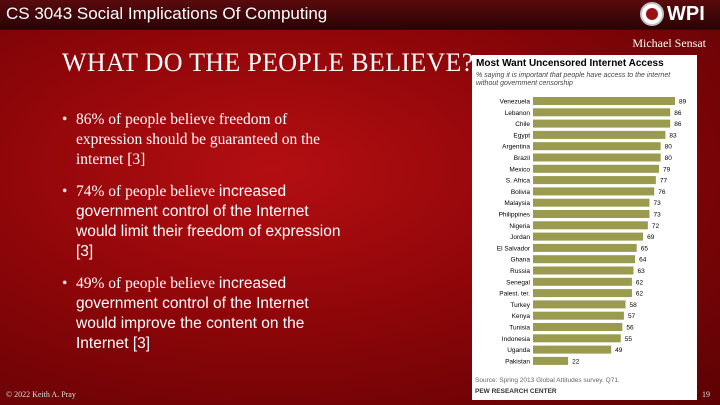 Image resolution: width=720 pixels, height=405 pixels. I want to click on value-label: 49, so click(619, 350).